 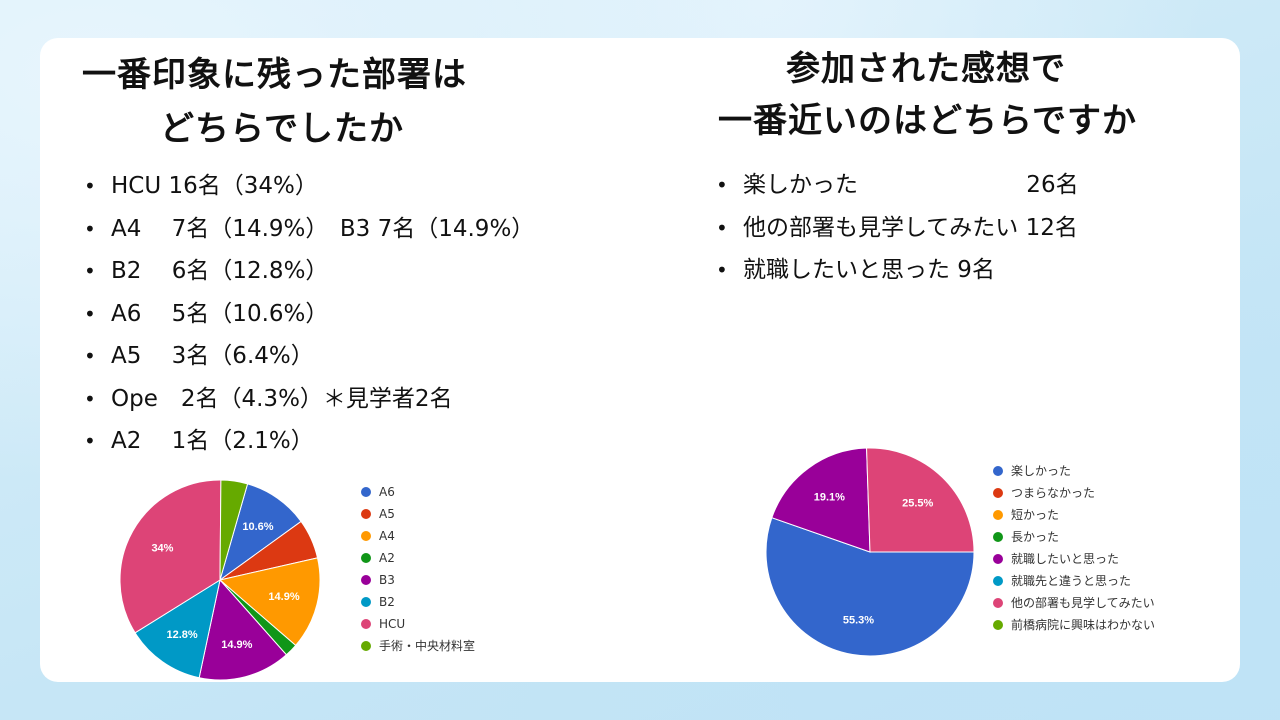 I want to click on stat-item: HCU 16名（34%）, so click(x=309, y=186).